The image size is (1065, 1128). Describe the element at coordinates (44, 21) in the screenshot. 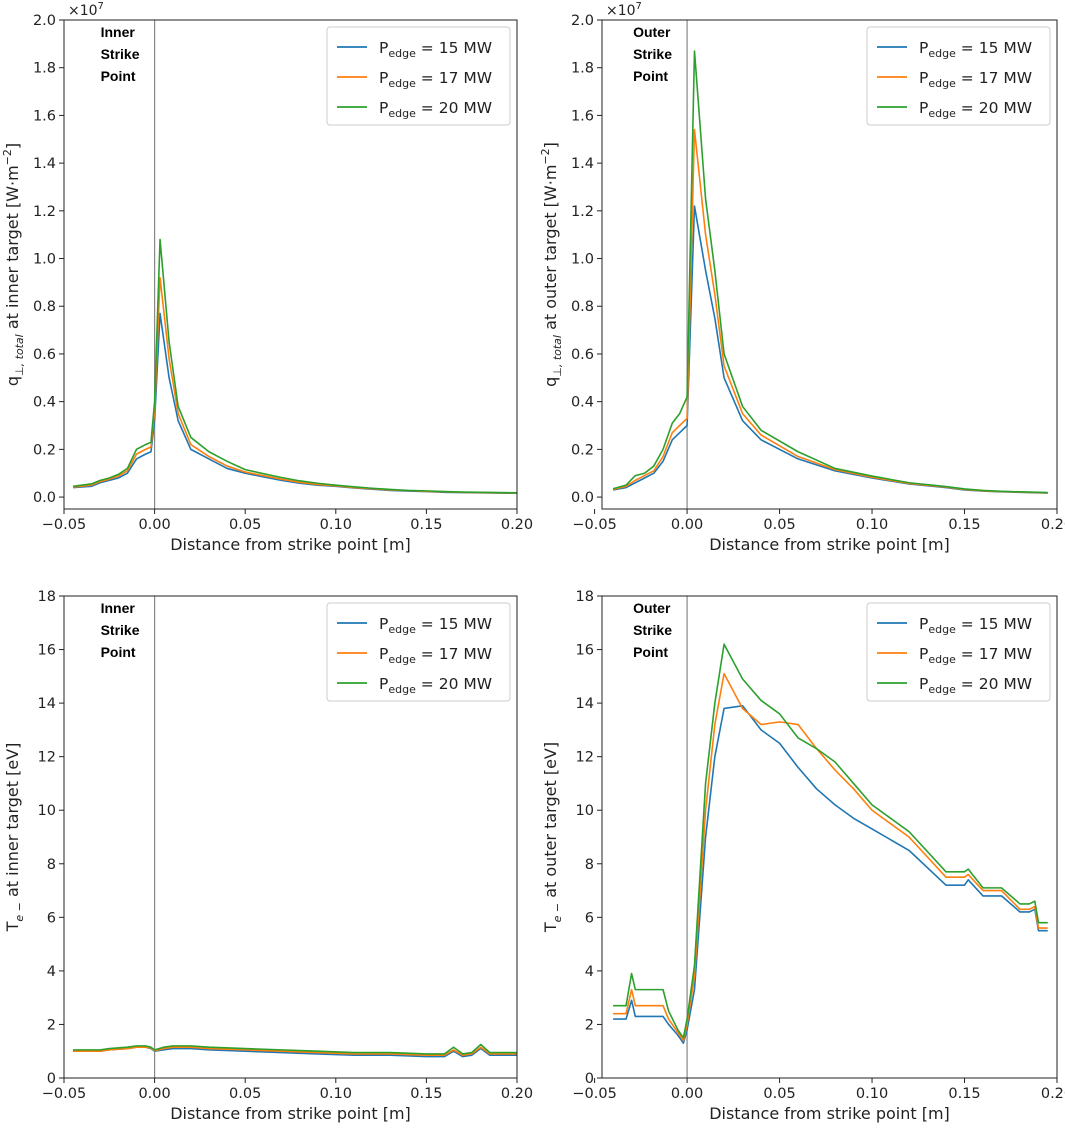

I see `y-tick-label: 2.0` at that location.